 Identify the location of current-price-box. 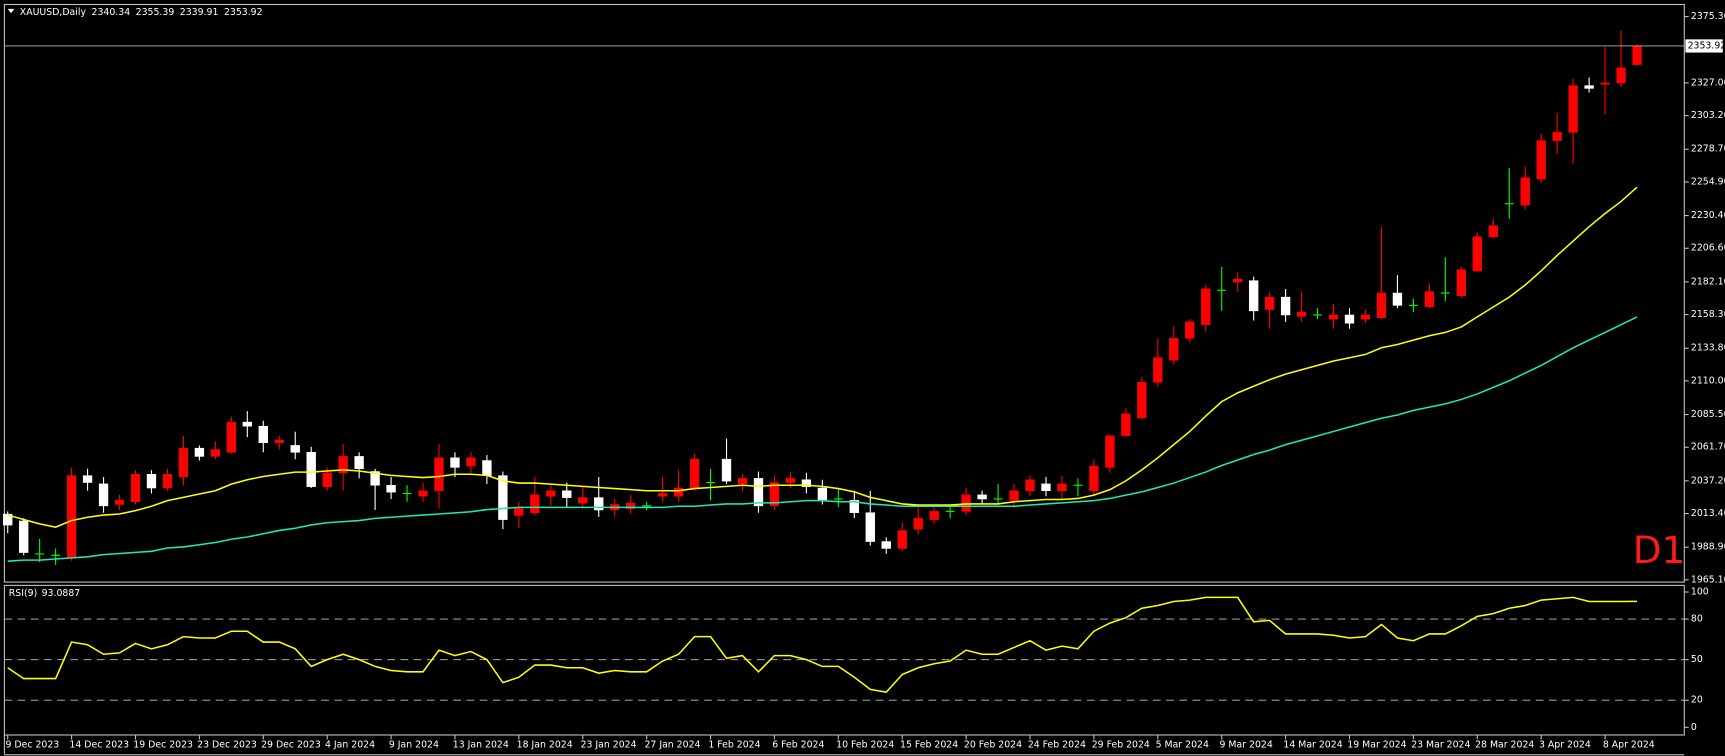
(1704, 46).